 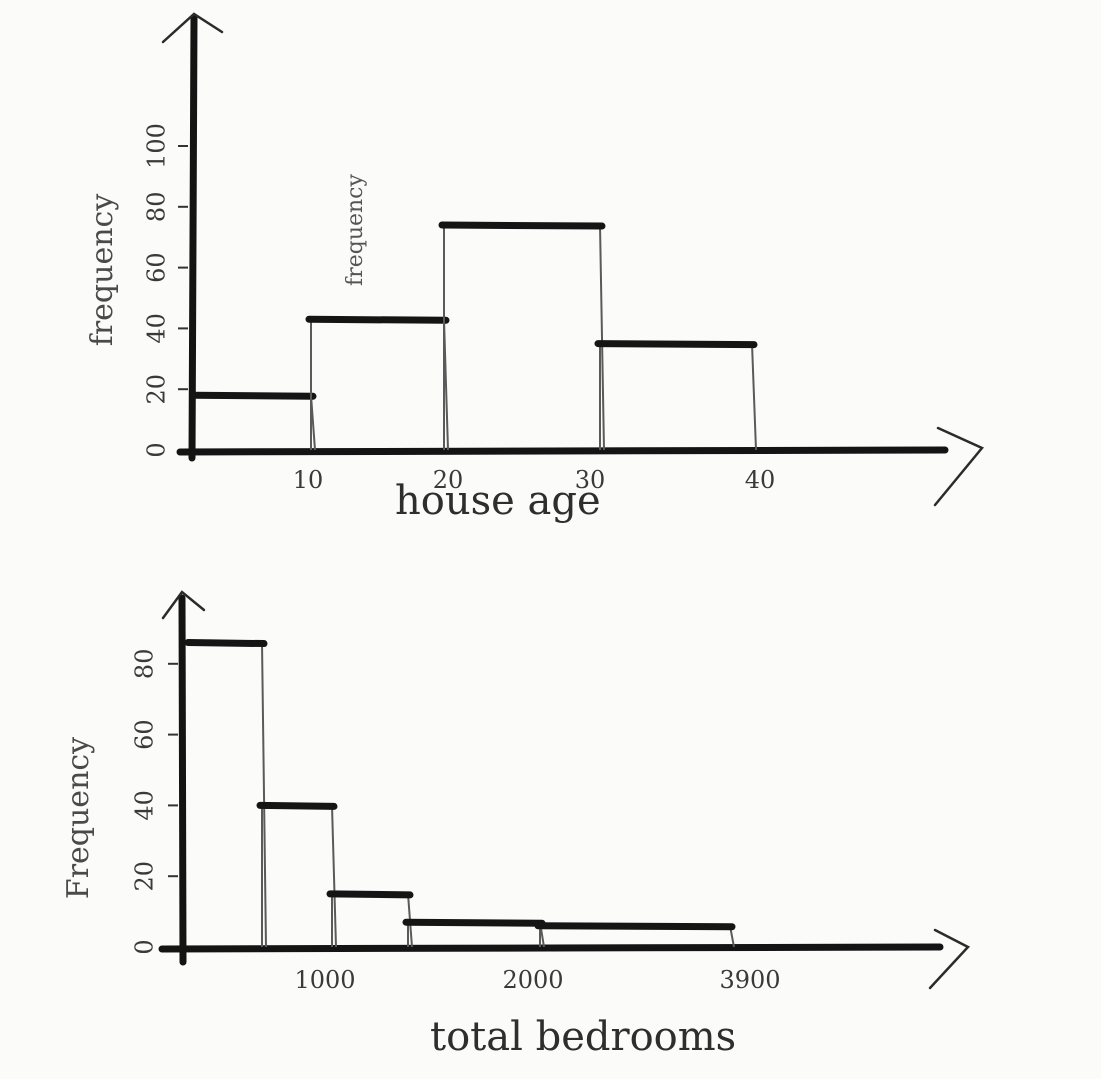 I want to click on c2-bar-3-top, so click(x=474, y=922).